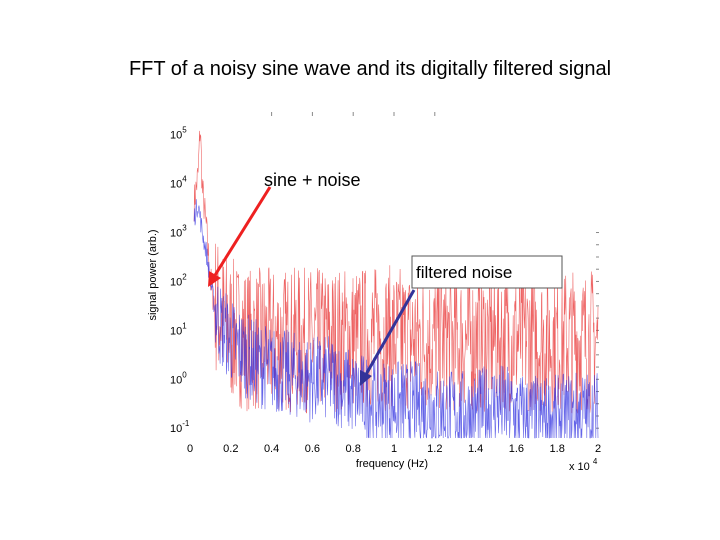 This screenshot has height=540, width=720. What do you see at coordinates (241, 233) in the screenshot?
I see `arrow-sine-noise` at bounding box center [241, 233].